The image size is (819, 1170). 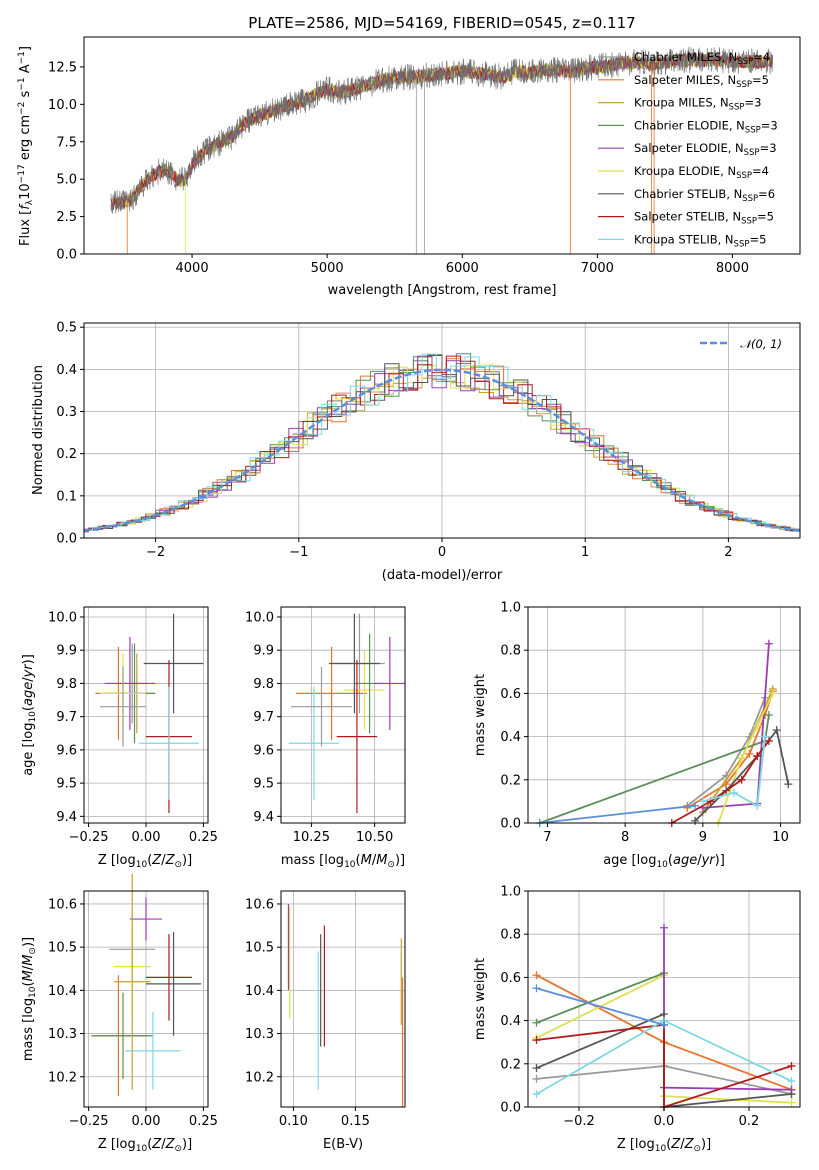 I want to click on y-tick-label: 9.8, so click(x=263, y=684).